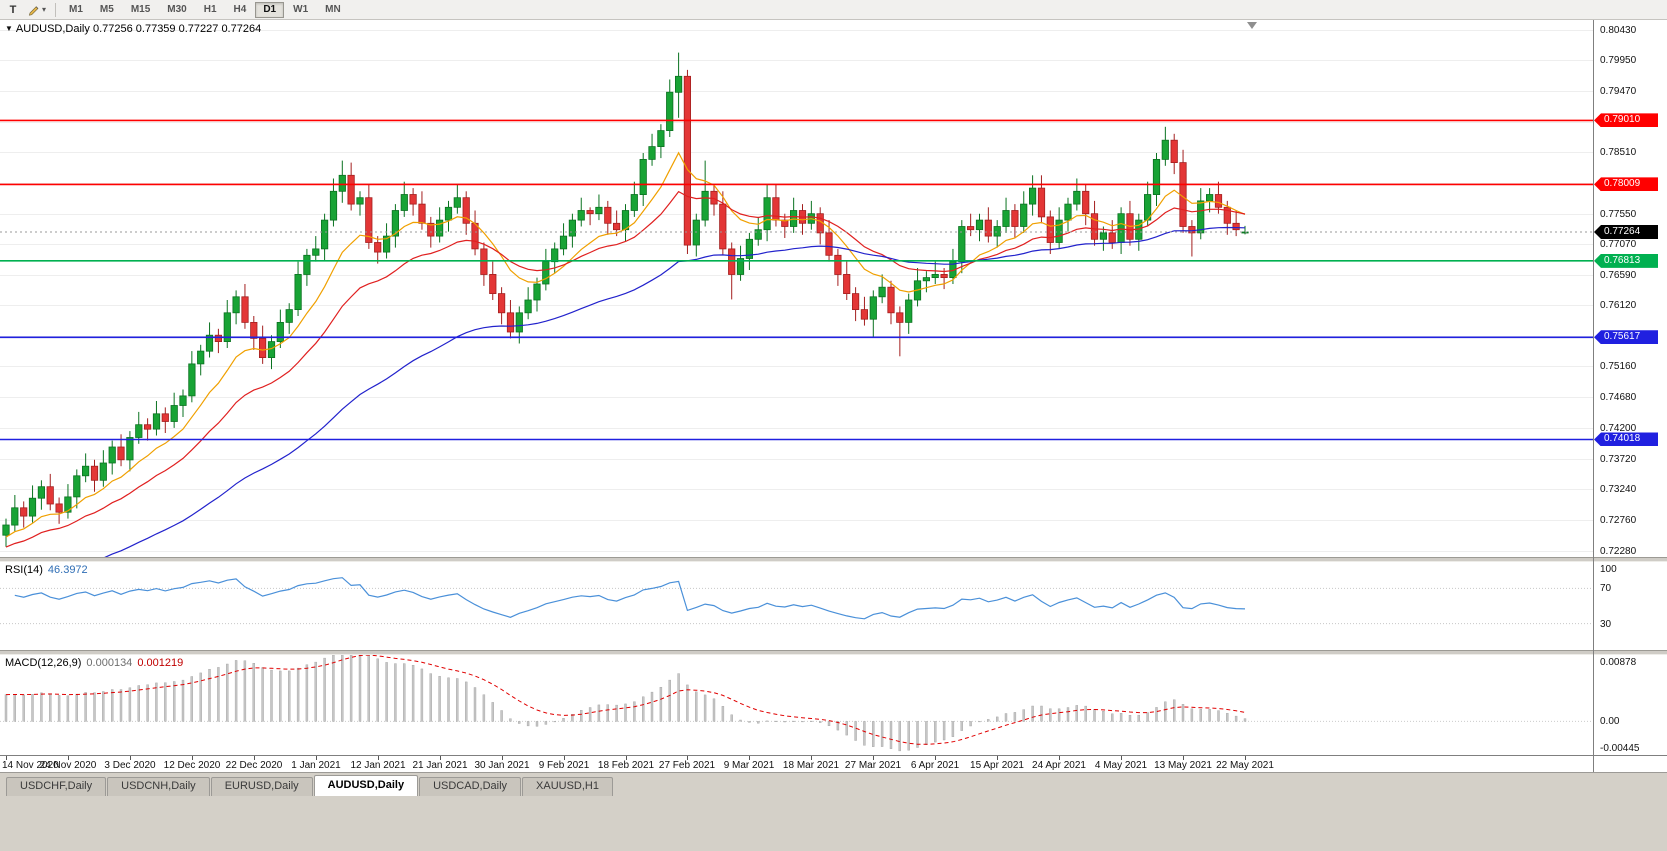 The width and height of the screenshot is (1667, 851). What do you see at coordinates (1618, 306) in the screenshot?
I see `price-tick-label: 0.76120` at bounding box center [1618, 306].